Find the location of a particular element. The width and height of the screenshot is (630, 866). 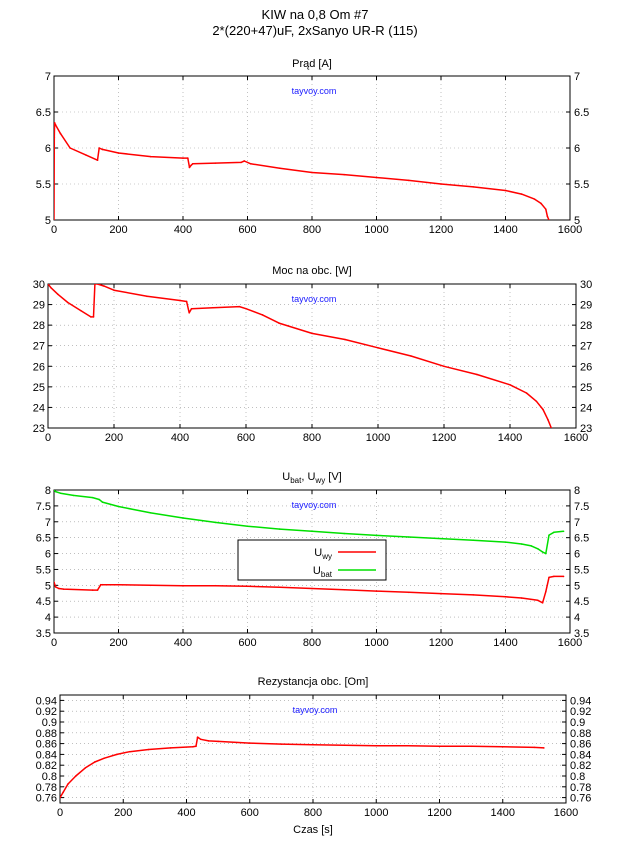

y-tick-label-right: 0.94 is located at coordinates (580, 701).